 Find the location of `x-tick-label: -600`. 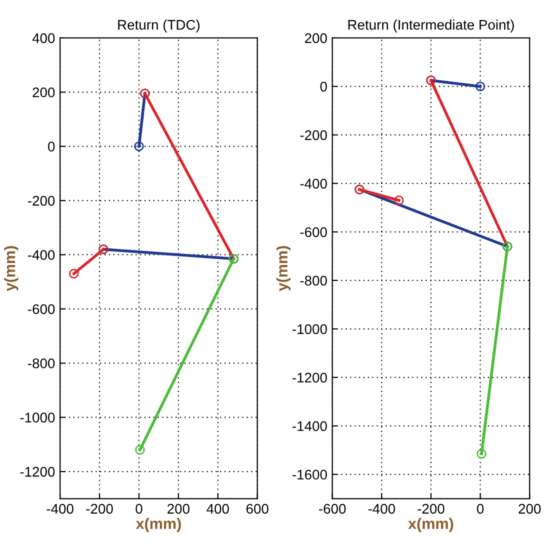

x-tick-label: -600 is located at coordinates (332, 509).